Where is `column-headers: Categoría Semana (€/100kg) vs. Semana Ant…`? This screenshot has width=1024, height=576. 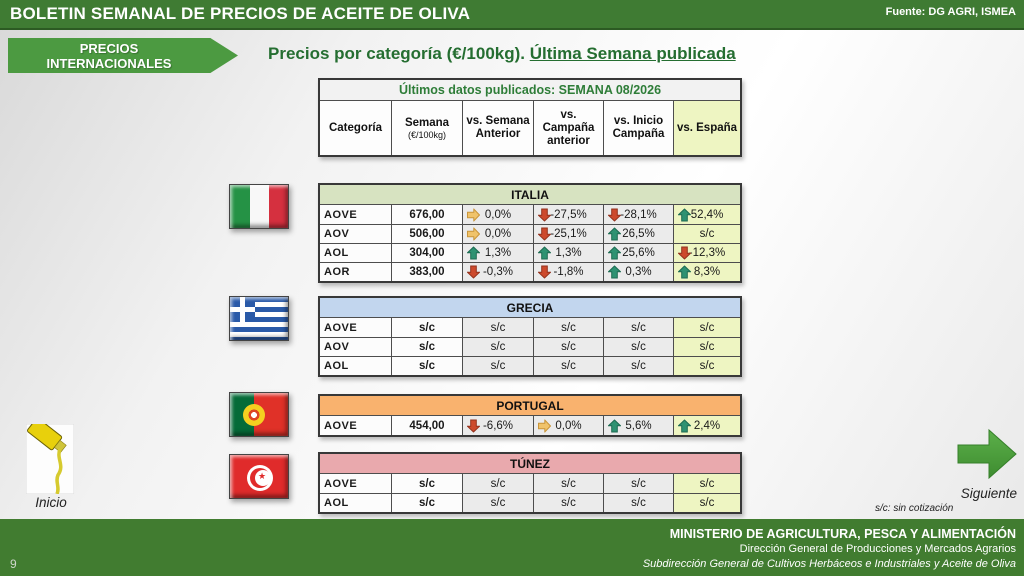
column-headers: Categoría Semana (€/100kg) vs. Semana Ant… is located at coordinates (530, 128).